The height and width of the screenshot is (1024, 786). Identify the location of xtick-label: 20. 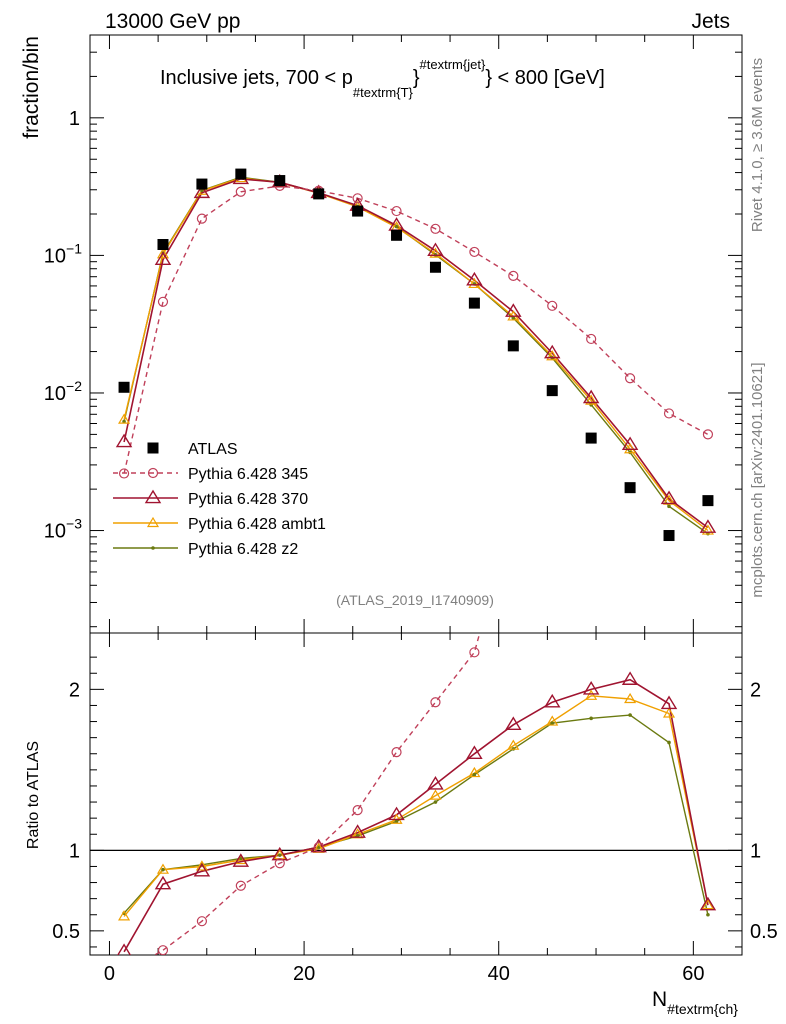
(304, 974).